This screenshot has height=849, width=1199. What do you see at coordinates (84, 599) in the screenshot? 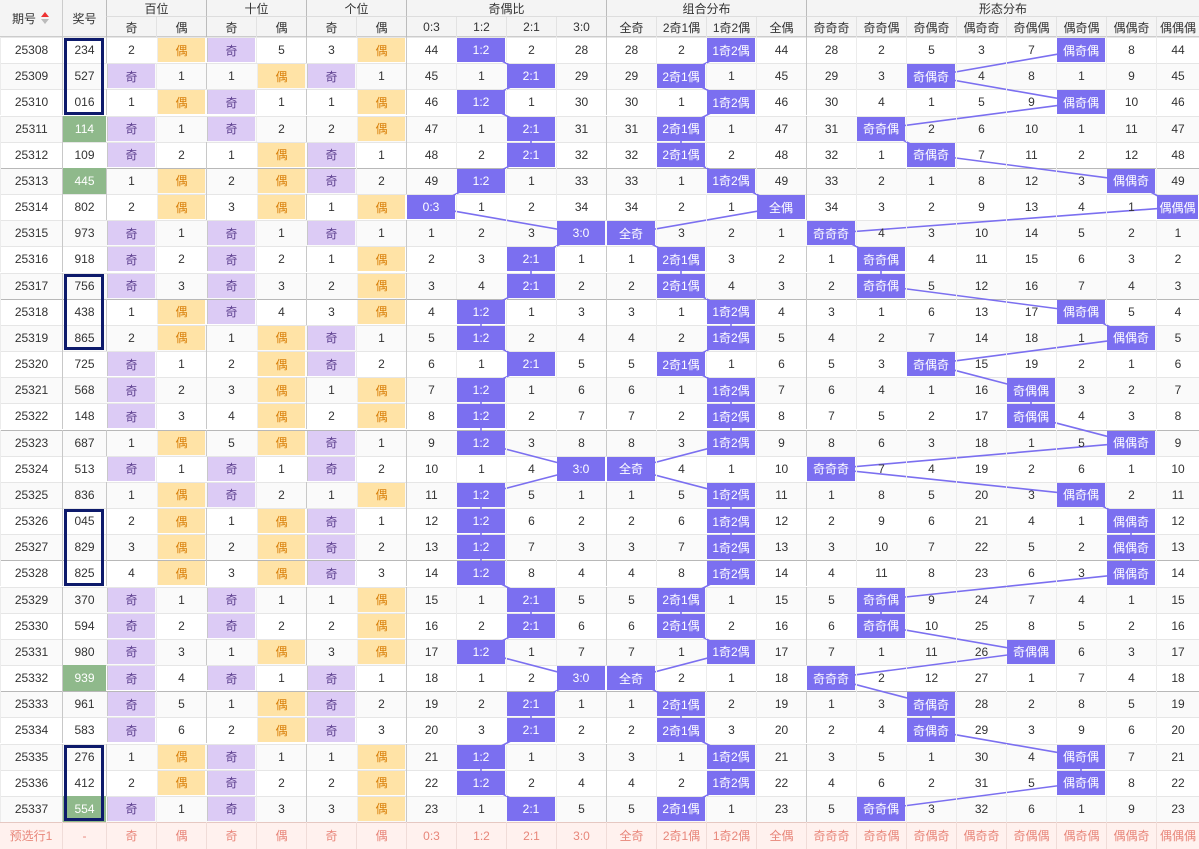
I see `cell: 370` at bounding box center [84, 599].